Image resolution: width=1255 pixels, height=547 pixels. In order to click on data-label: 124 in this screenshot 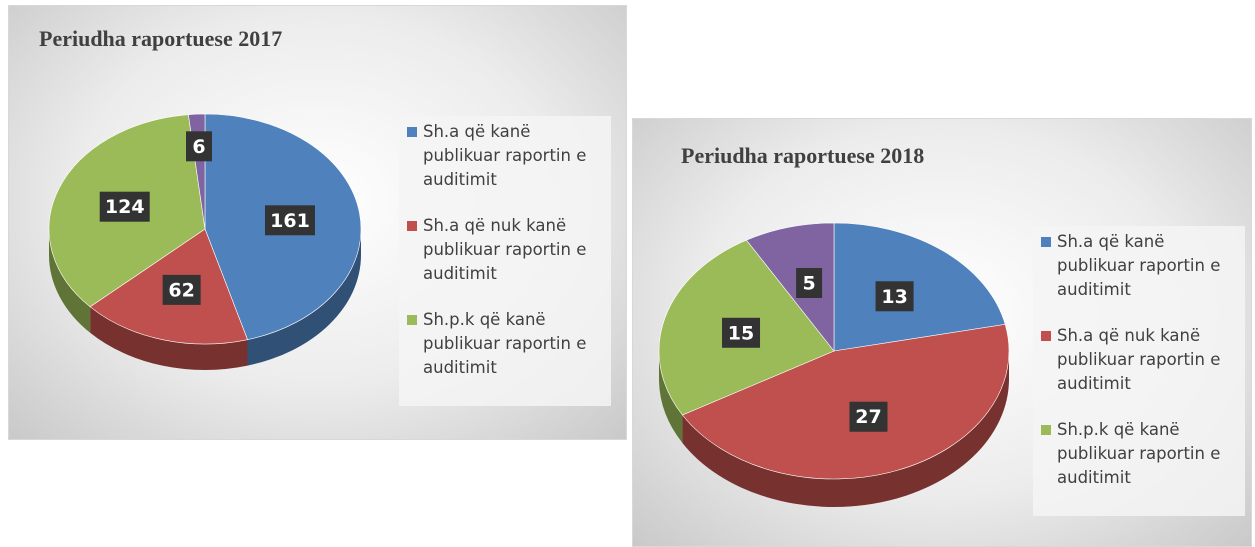, I will do `click(125, 207)`.